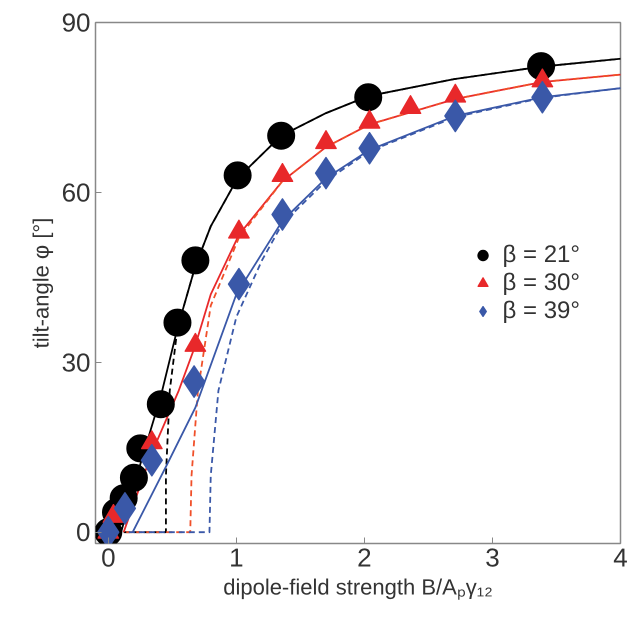  Describe the element at coordinates (76, 23) in the screenshot. I see `y-tick-label: 90` at that location.